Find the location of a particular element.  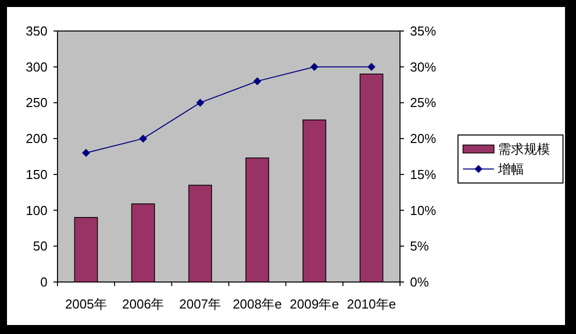

y2-tick-label: 15% is located at coordinates (423, 174).